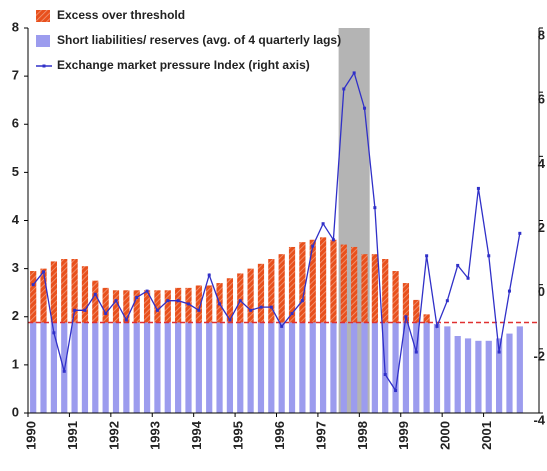 This screenshot has height=471, width=547. Describe the element at coordinates (541, 227) in the screenshot. I see `y2-tick-label: 2` at that location.